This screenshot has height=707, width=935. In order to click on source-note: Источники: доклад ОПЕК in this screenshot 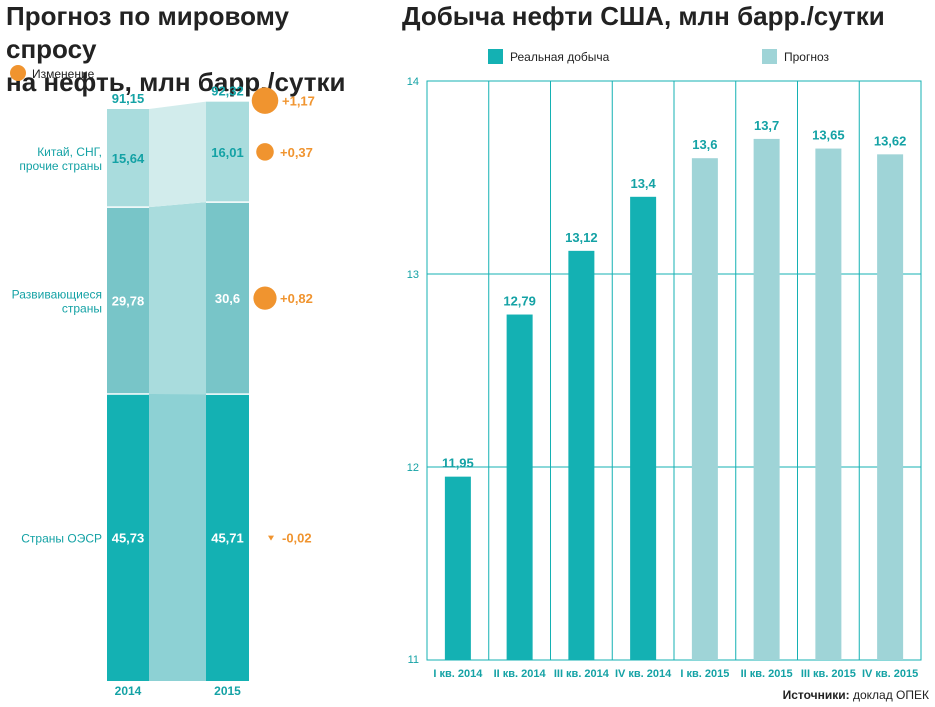, I will do `click(856, 695)`.